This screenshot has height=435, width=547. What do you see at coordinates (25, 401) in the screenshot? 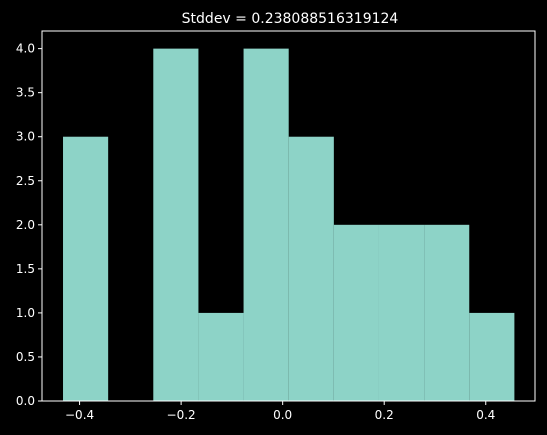
I see `y-tick-label: 0.0` at bounding box center [25, 401].